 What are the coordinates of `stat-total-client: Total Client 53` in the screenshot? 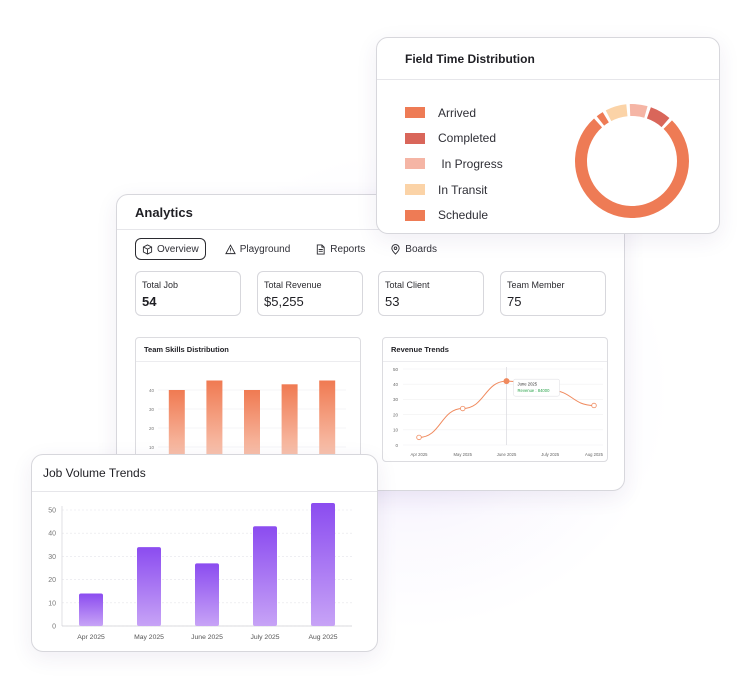 It's located at (431, 293).